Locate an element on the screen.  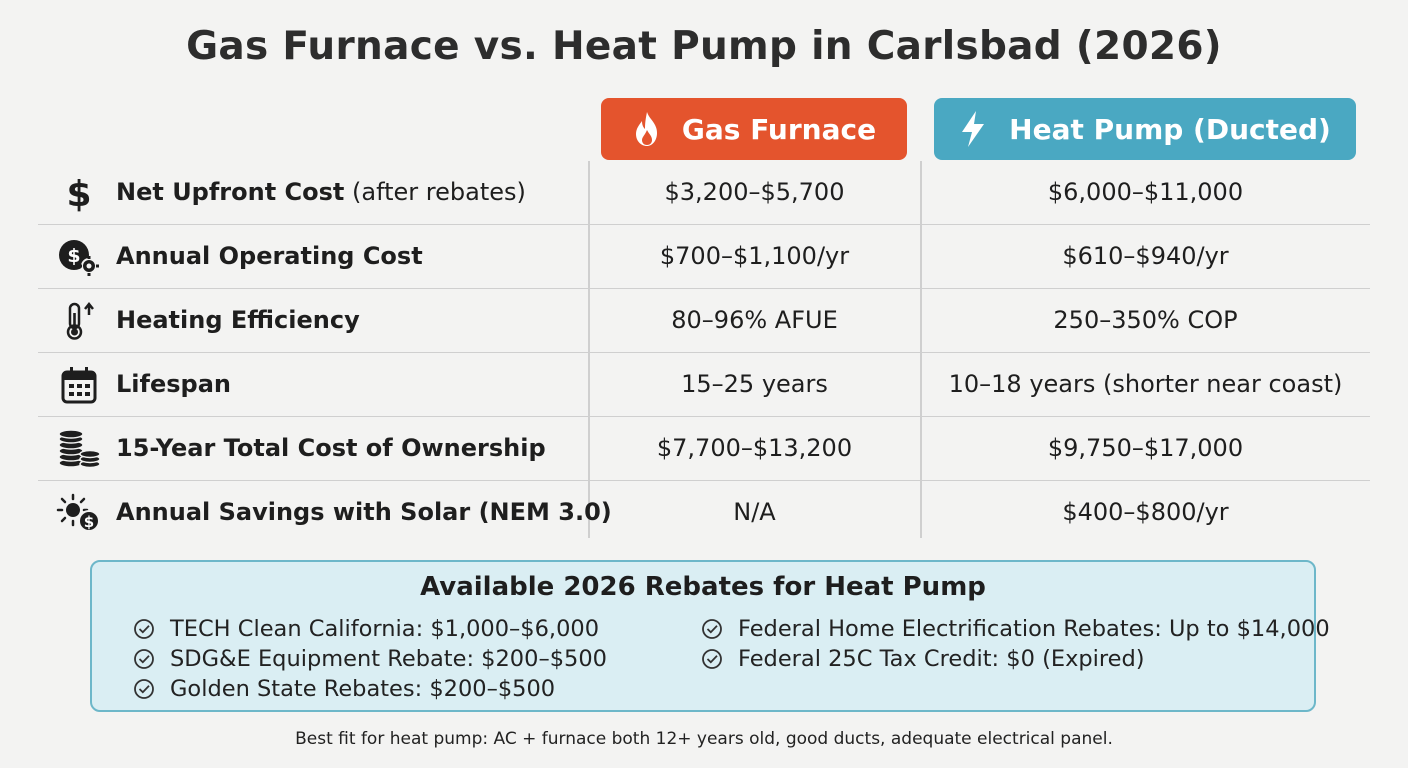
flame-icon is located at coordinates (649, 129).